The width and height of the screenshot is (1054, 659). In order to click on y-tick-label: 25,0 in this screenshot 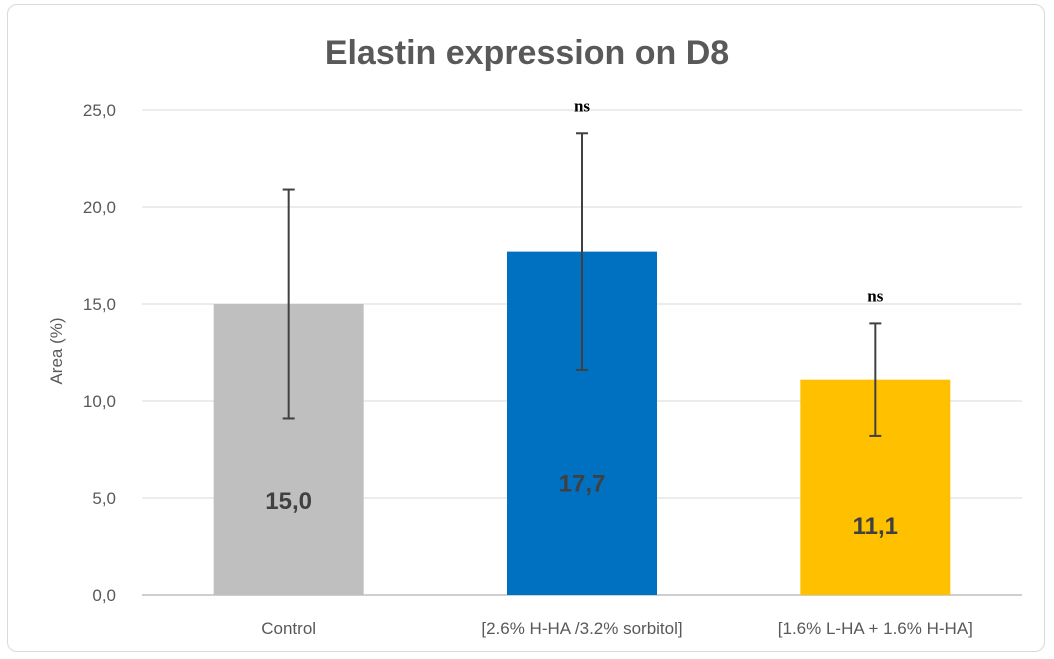, I will do `click(99, 110)`.